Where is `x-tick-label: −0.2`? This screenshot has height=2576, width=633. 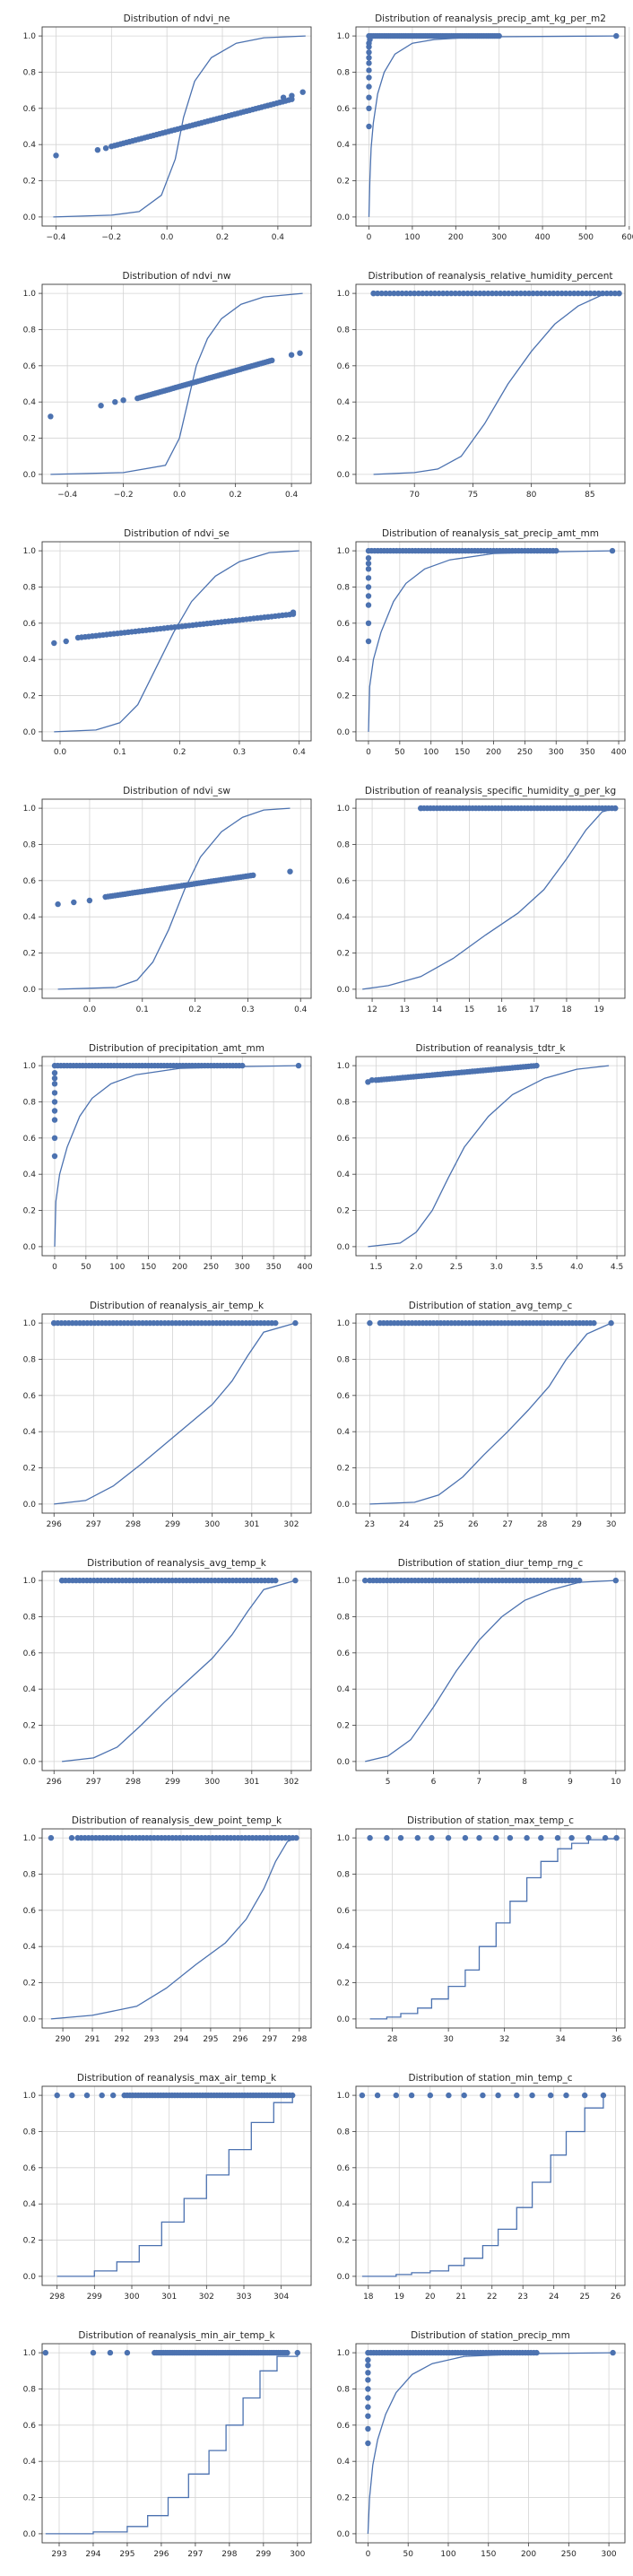
x-tick-label: −0.2 is located at coordinates (111, 237).